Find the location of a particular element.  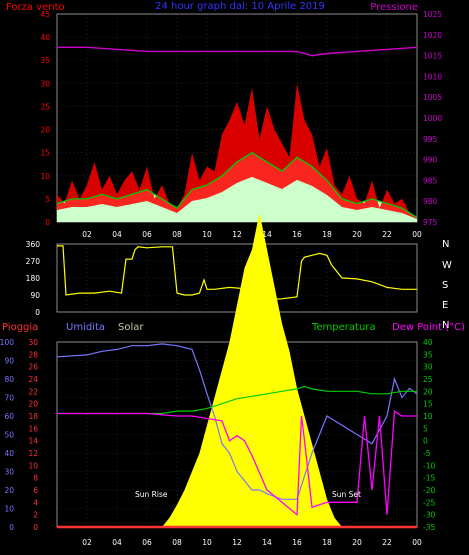

p1-ytick-right-1005: 1005 is located at coordinates (432, 97).